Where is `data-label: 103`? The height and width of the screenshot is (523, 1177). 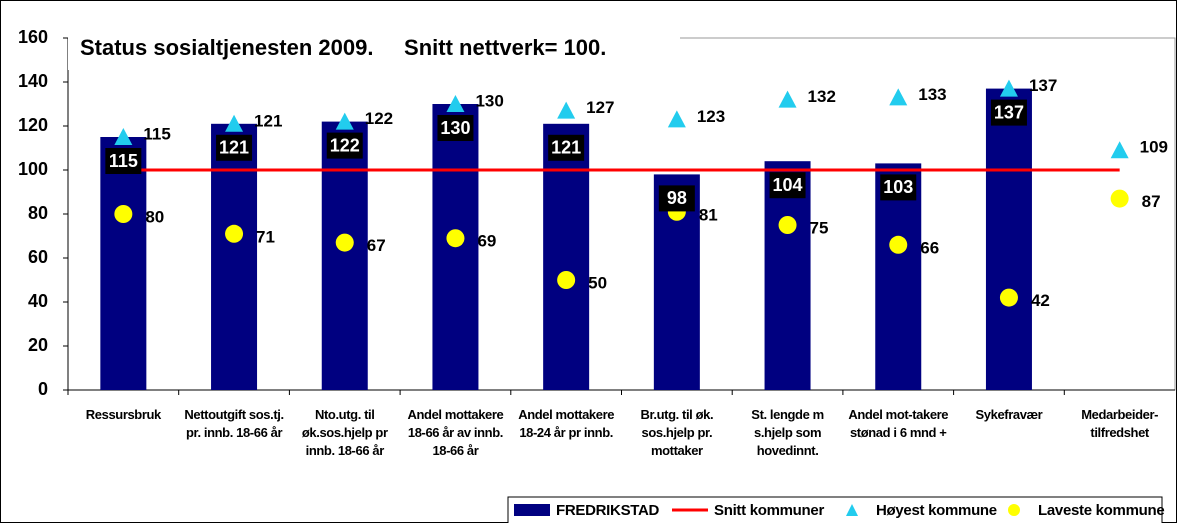
data-label: 103 is located at coordinates (898, 187).